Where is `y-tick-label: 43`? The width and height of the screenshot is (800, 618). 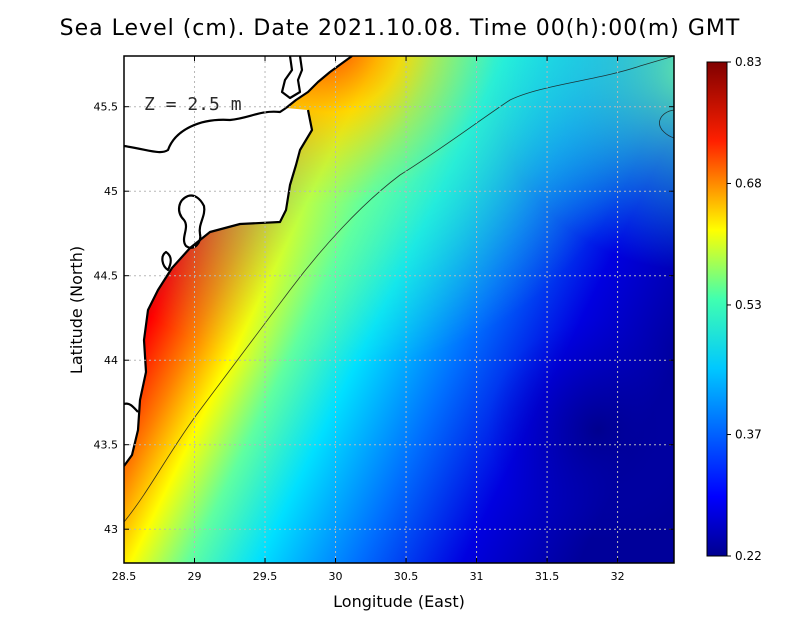 y-tick-label: 43 is located at coordinates (111, 529).